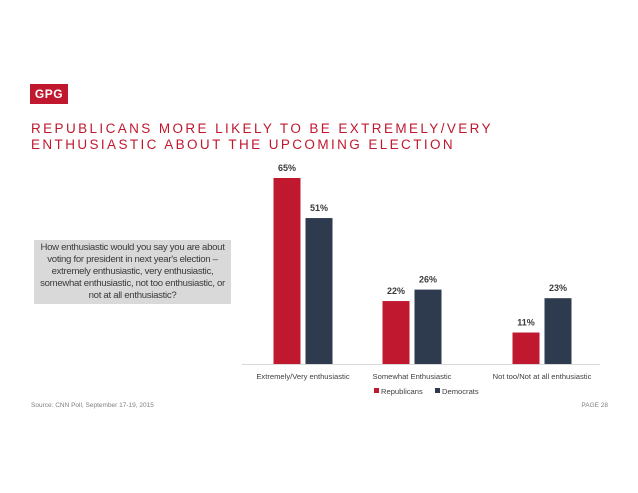 This screenshot has height=493, width=638. What do you see at coordinates (49, 94) in the screenshot?
I see `gpg-logo: GPG` at bounding box center [49, 94].